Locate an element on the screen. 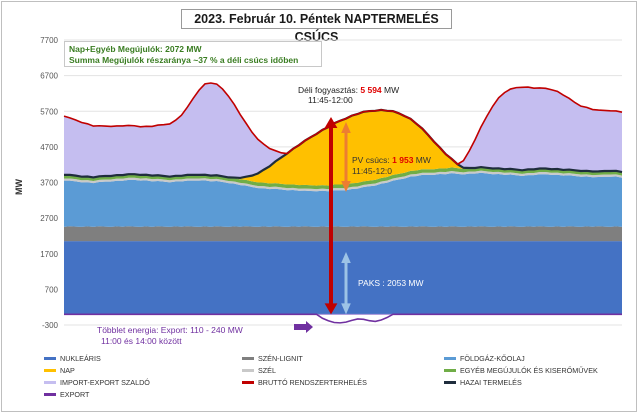 The width and height of the screenshot is (640, 415). y-tick-label: 7700 is located at coordinates (49, 40).